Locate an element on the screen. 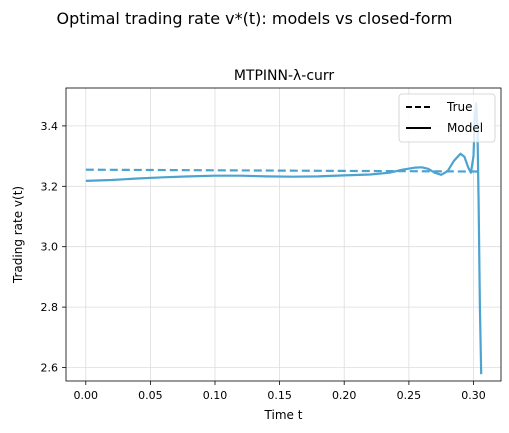  legend: True Model is located at coordinates (447, 118).